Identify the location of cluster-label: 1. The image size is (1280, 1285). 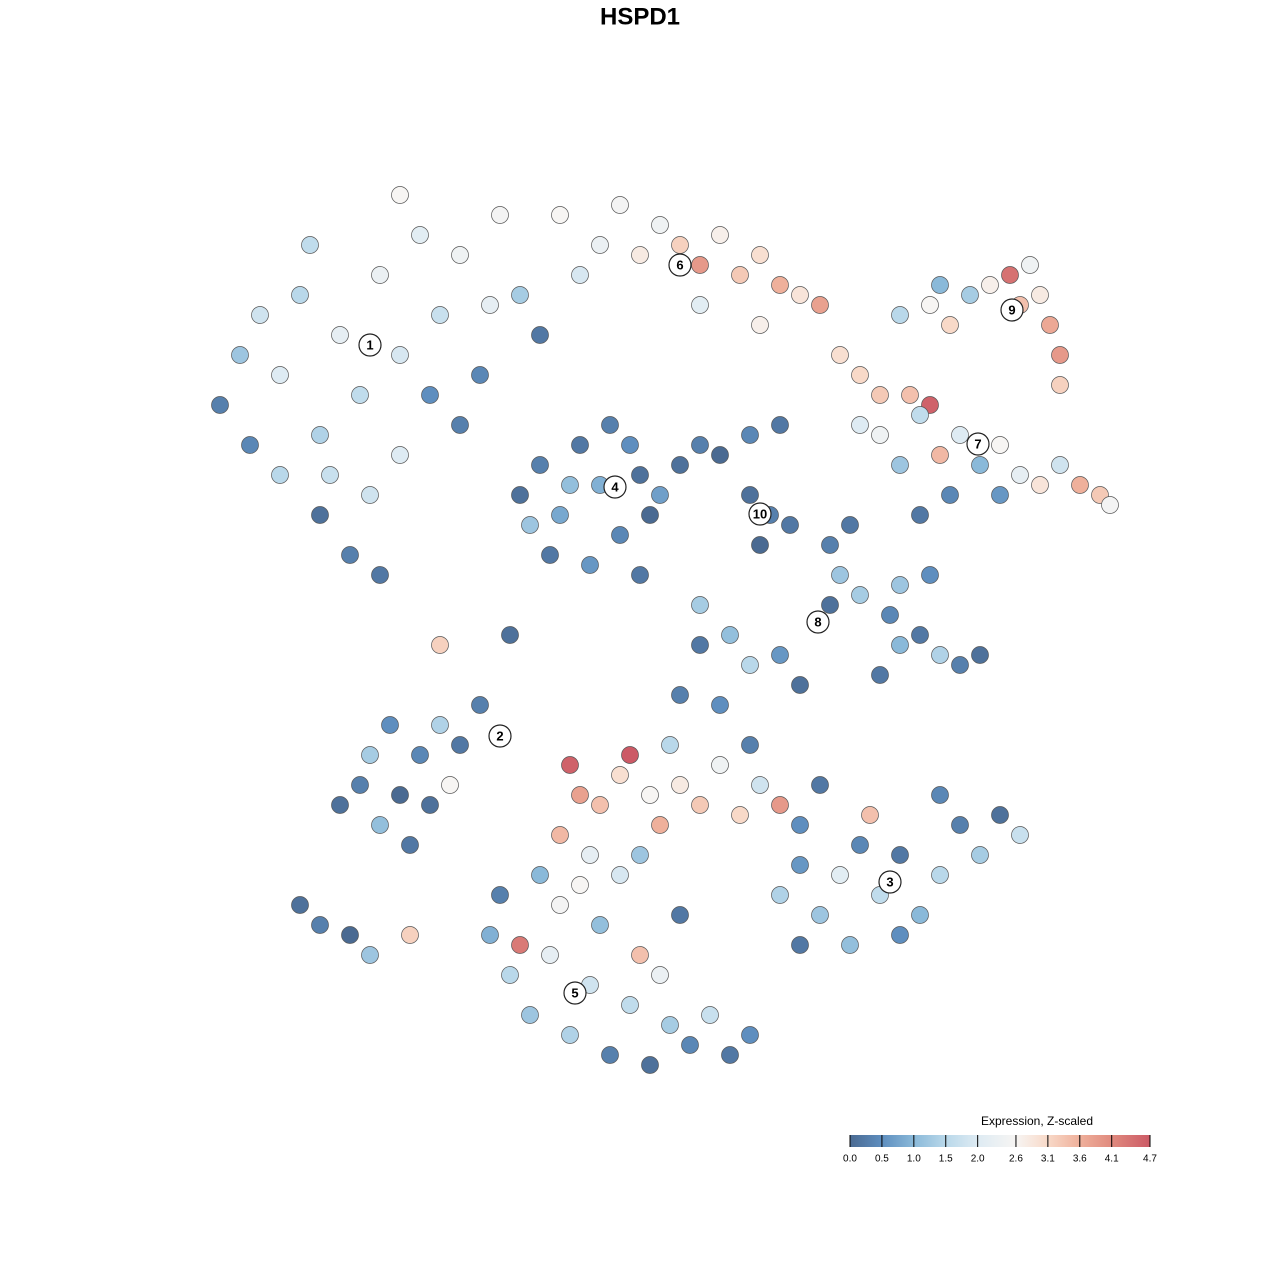
(369, 344).